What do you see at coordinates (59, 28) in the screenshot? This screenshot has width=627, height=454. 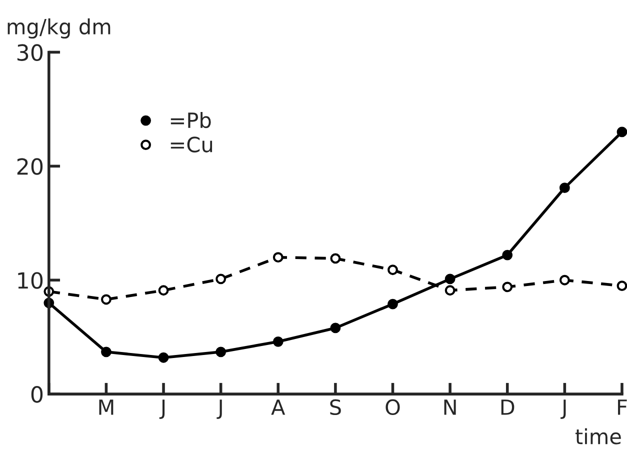 I see `y-axis-title: mg/kg dm` at bounding box center [59, 28].